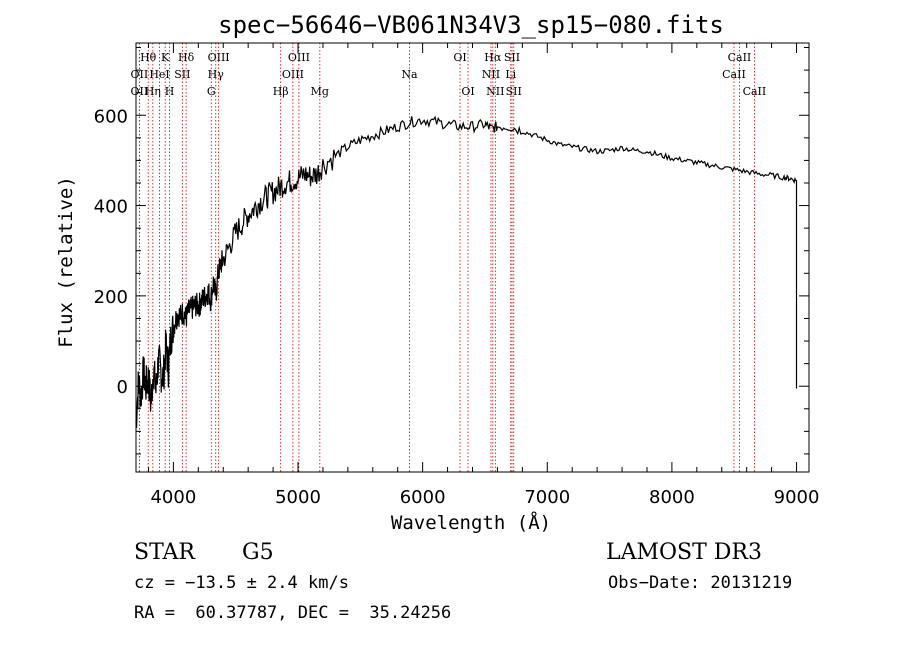  What do you see at coordinates (547, 497) in the screenshot?
I see `x-tick-label: 7000` at bounding box center [547, 497].